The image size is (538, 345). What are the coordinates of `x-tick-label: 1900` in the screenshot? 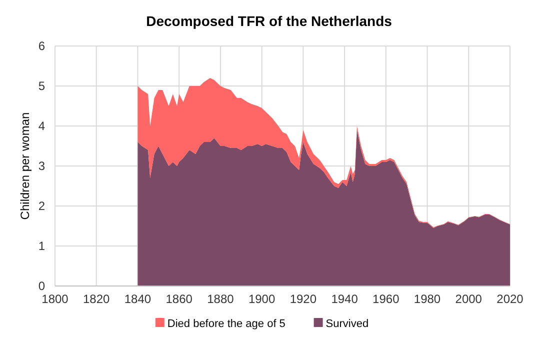 It's located at (262, 299).